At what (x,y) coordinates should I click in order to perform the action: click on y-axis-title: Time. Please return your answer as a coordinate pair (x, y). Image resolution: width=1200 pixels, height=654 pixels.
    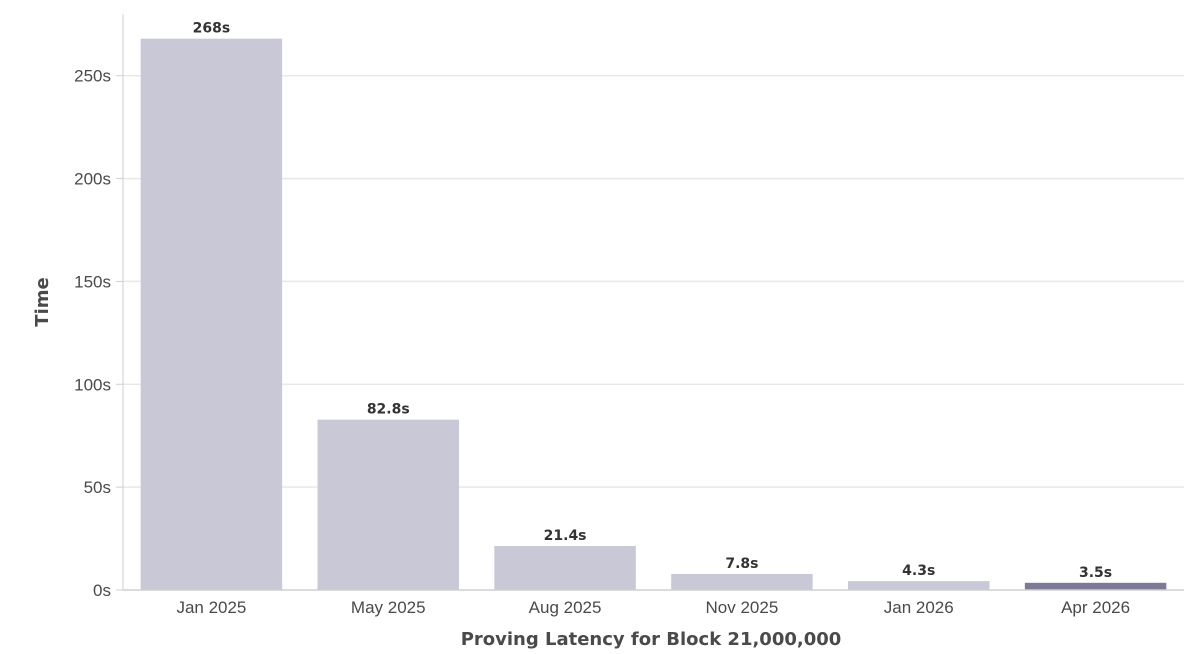
    Looking at the image, I should click on (42, 301).